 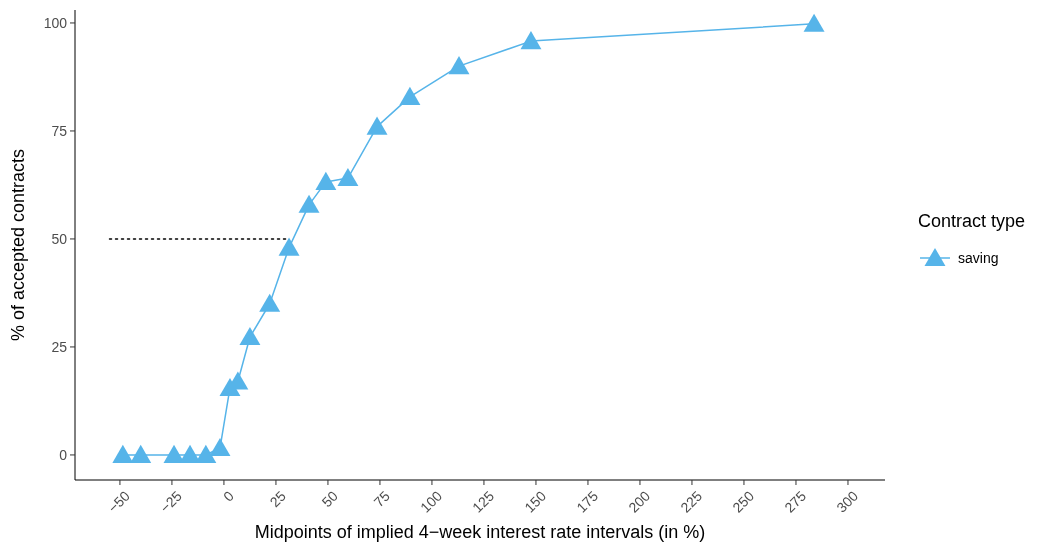 What do you see at coordinates (743, 501) in the screenshot?
I see `x-tick-label: 250` at bounding box center [743, 501].